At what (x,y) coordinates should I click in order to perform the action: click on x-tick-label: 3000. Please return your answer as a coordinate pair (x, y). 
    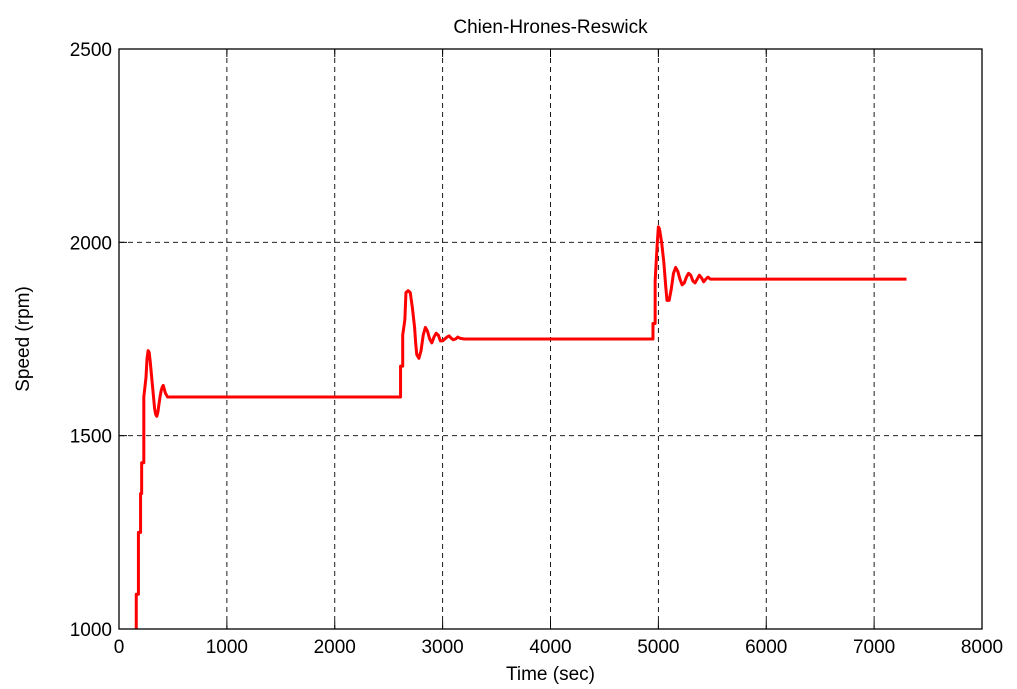
    Looking at the image, I should click on (442, 647).